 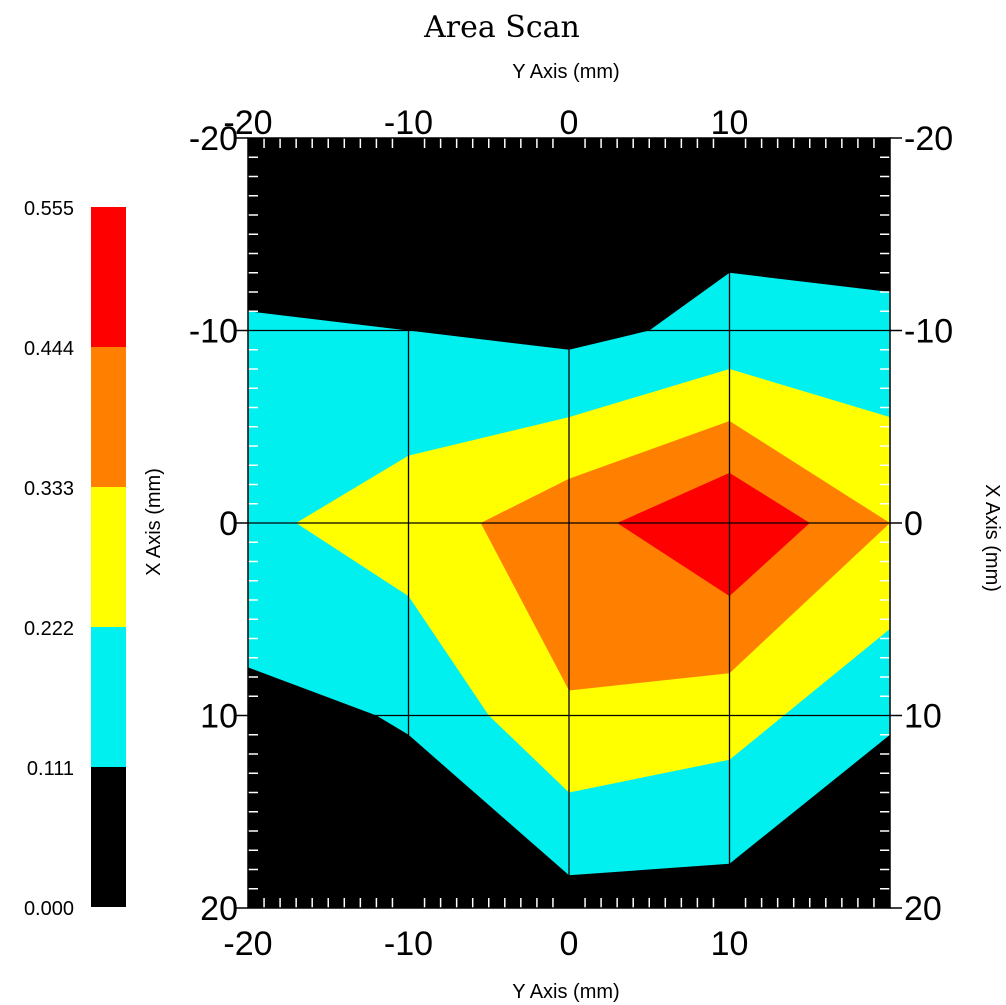 I want to click on y-axis-label-right: X Axis (mm), so click(x=992, y=538).